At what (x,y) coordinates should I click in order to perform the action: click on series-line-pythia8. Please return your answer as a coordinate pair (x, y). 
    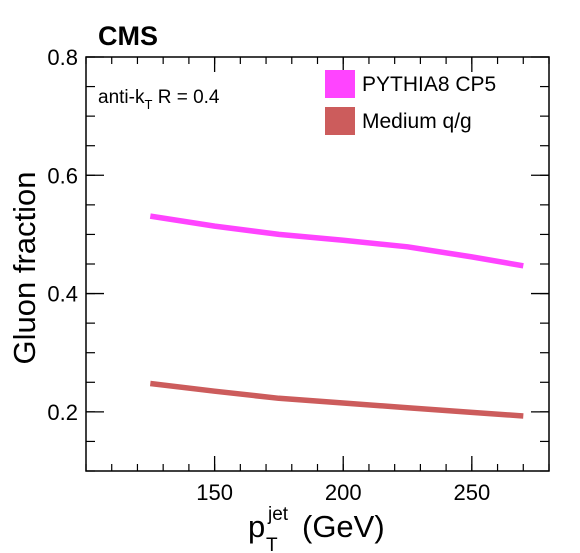
    Looking at the image, I should click on (336, 241).